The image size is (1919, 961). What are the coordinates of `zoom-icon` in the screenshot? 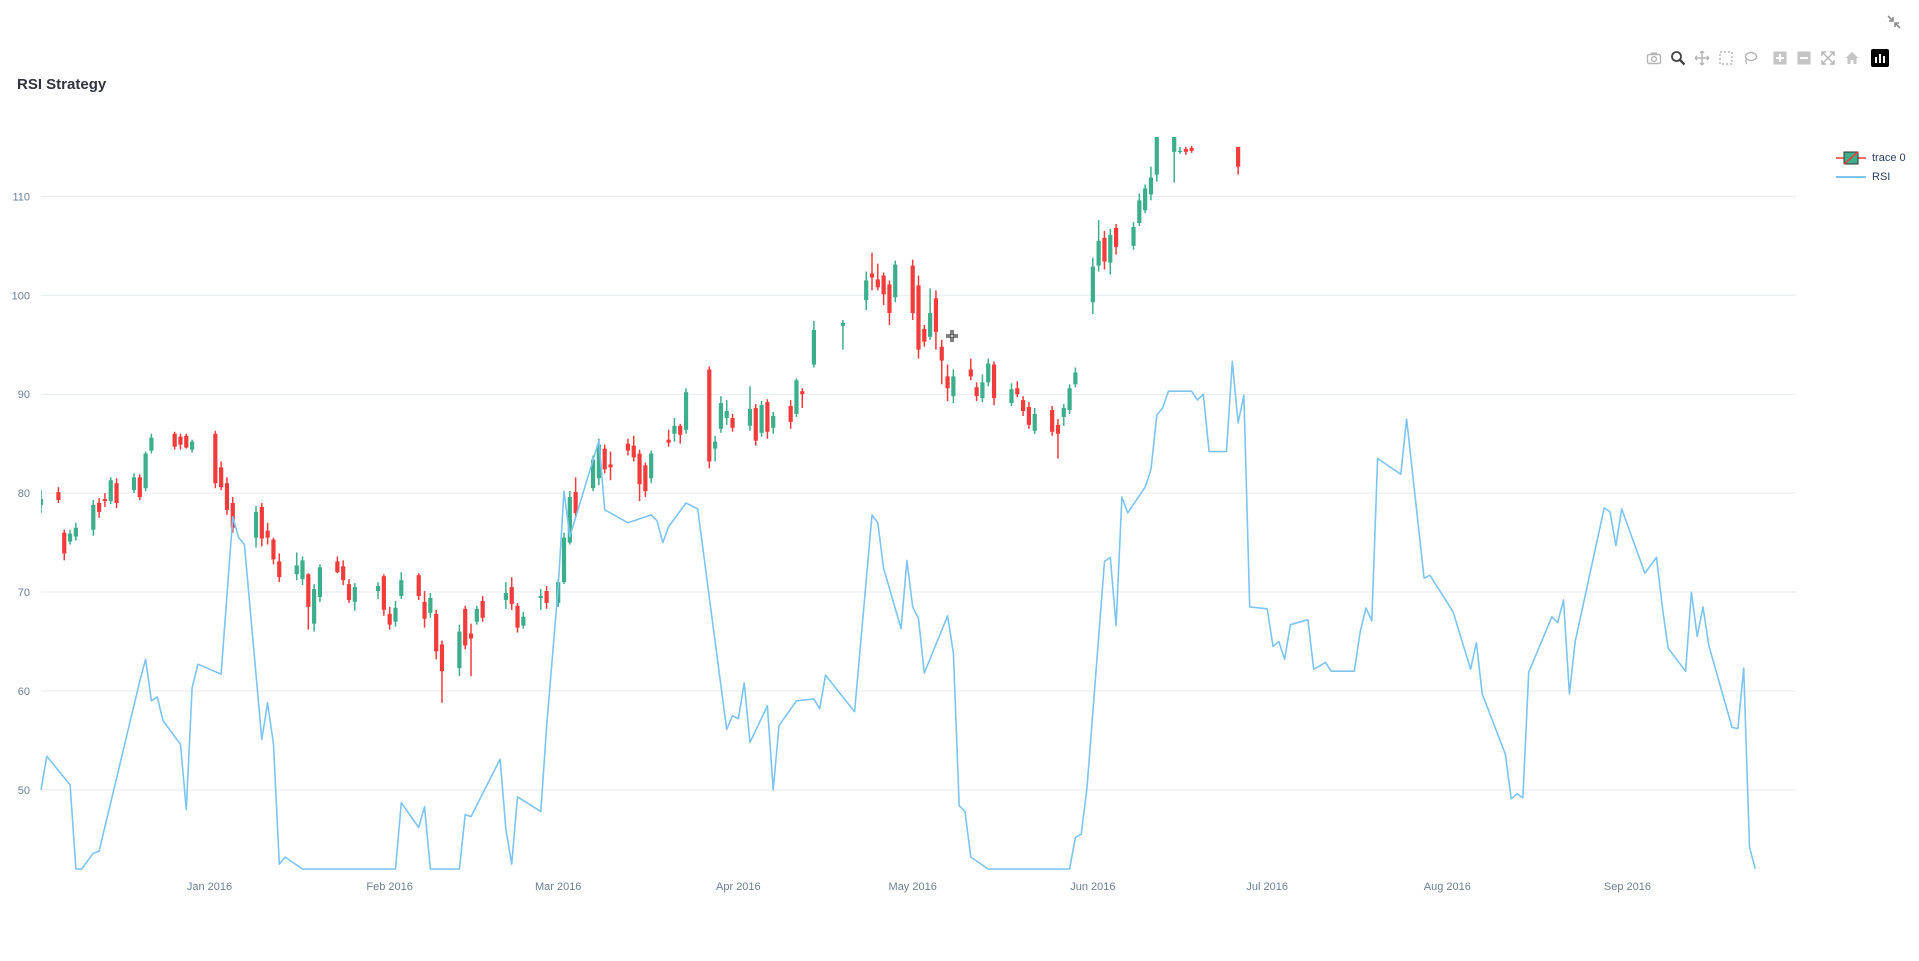 It's located at (1678, 58).